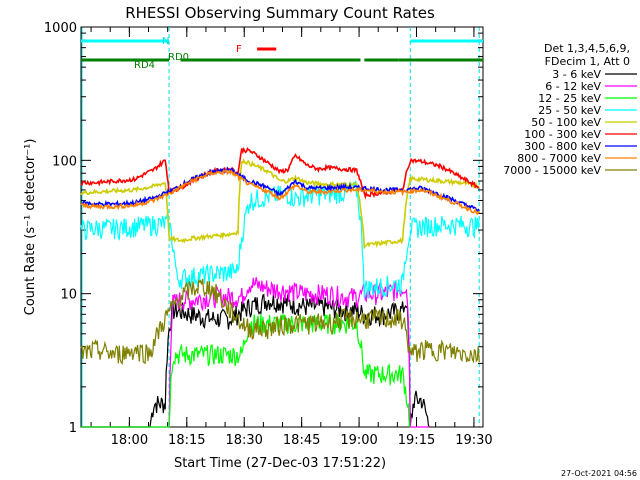  Describe the element at coordinates (416, 440) in the screenshot. I see `x-tick-label-19:15: 19:15` at that location.